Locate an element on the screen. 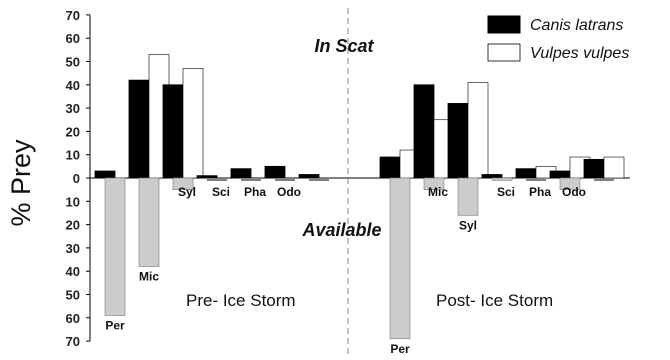 The width and height of the screenshot is (670, 360). period-label-pre: Pre- Ice Storm is located at coordinates (241, 300).